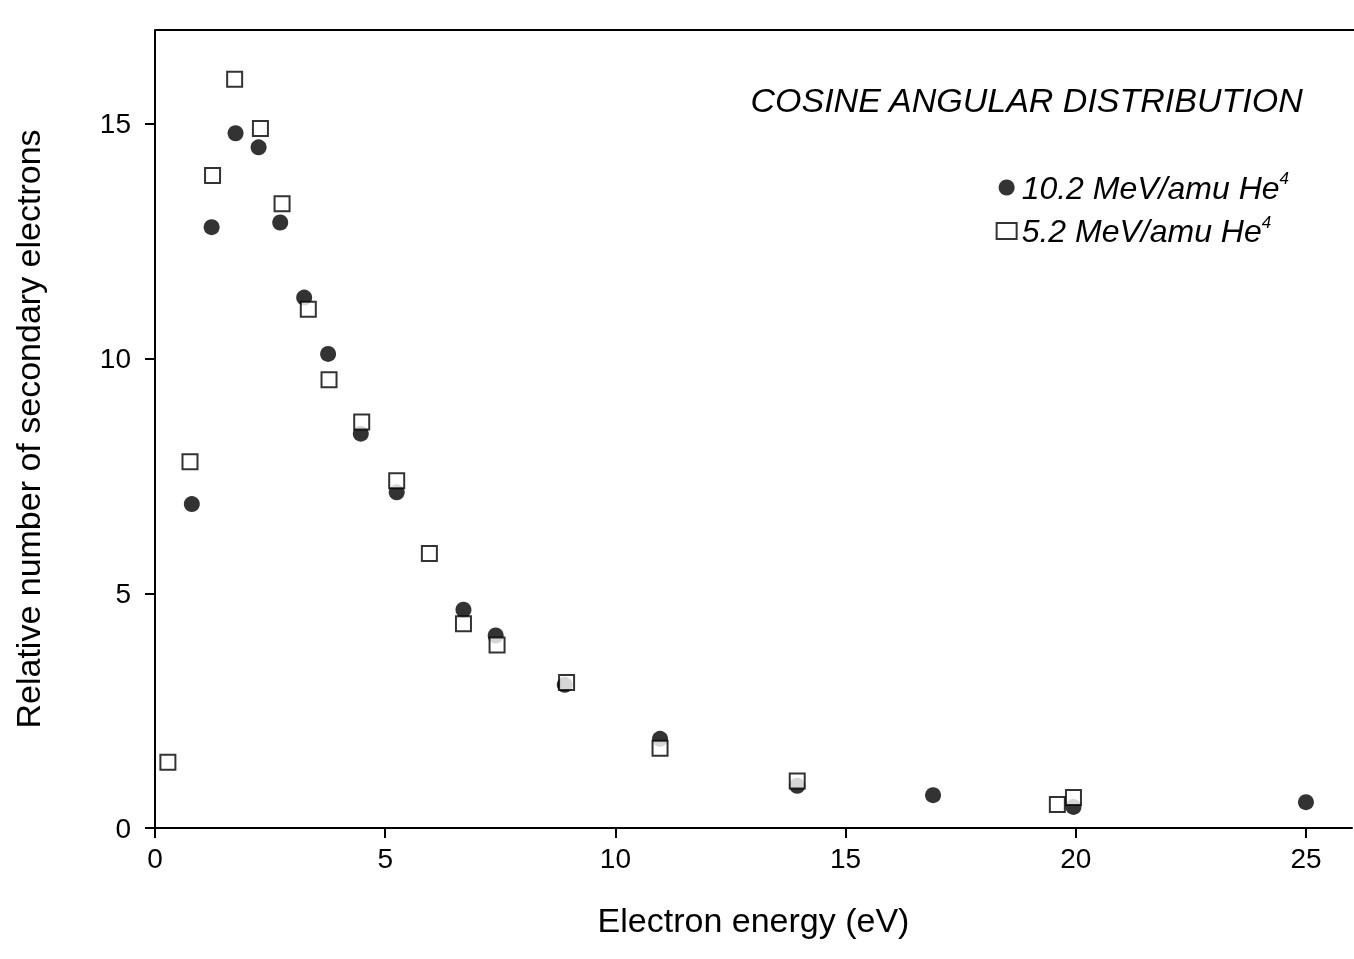 The image size is (1354, 959). Describe the element at coordinates (1027, 100) in the screenshot. I see `text: COSINE ANGULAR DISTRIBUTION` at that location.